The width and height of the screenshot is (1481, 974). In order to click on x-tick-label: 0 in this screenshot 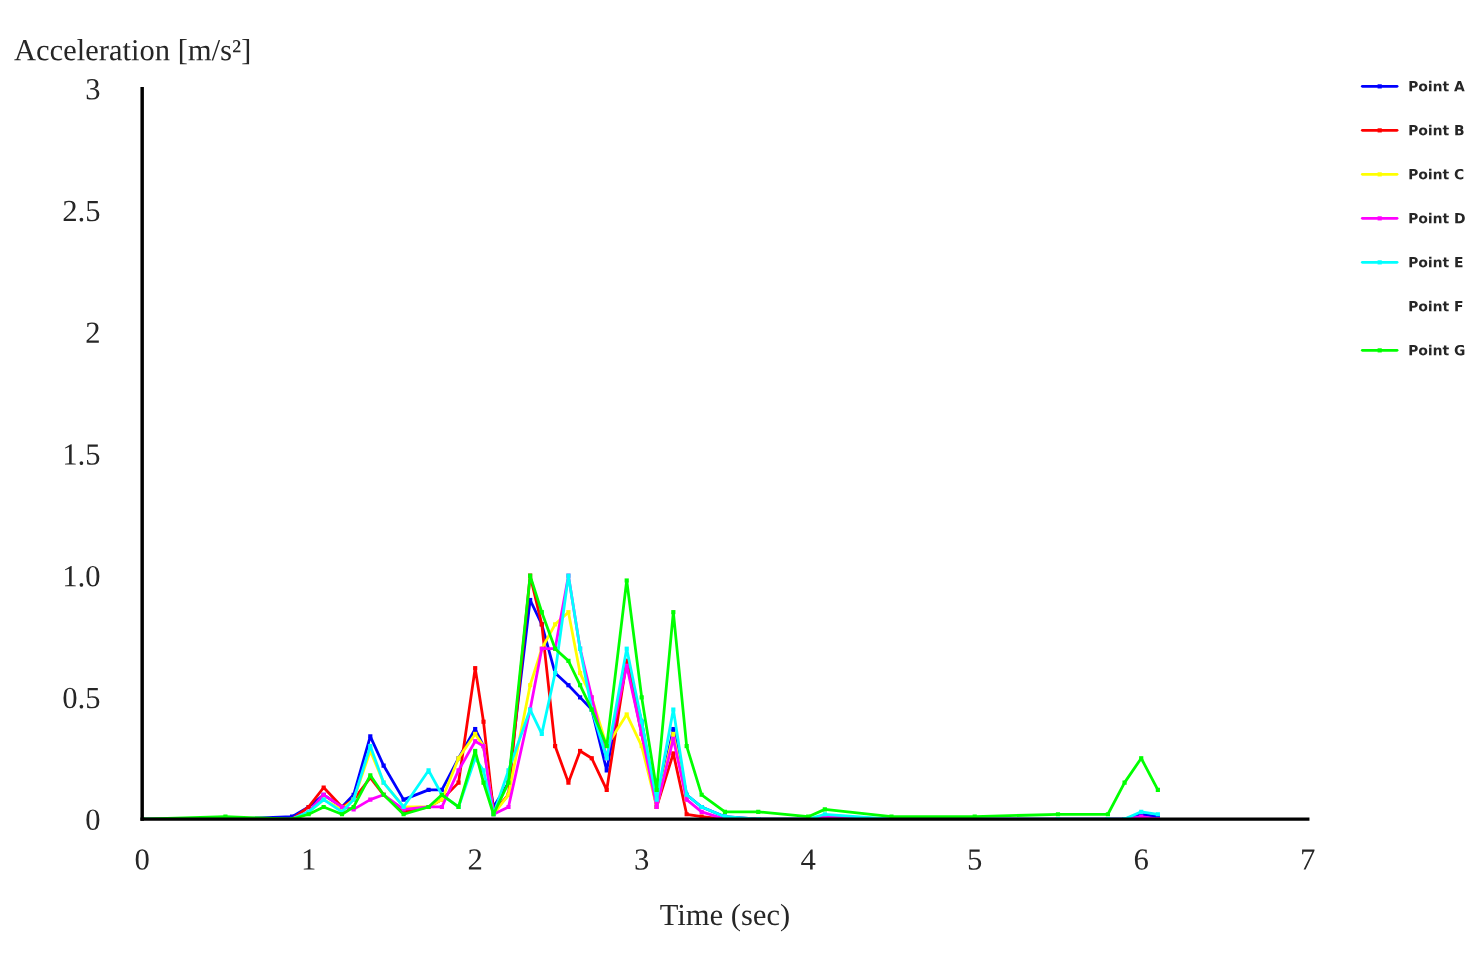, I will do `click(142, 859)`.